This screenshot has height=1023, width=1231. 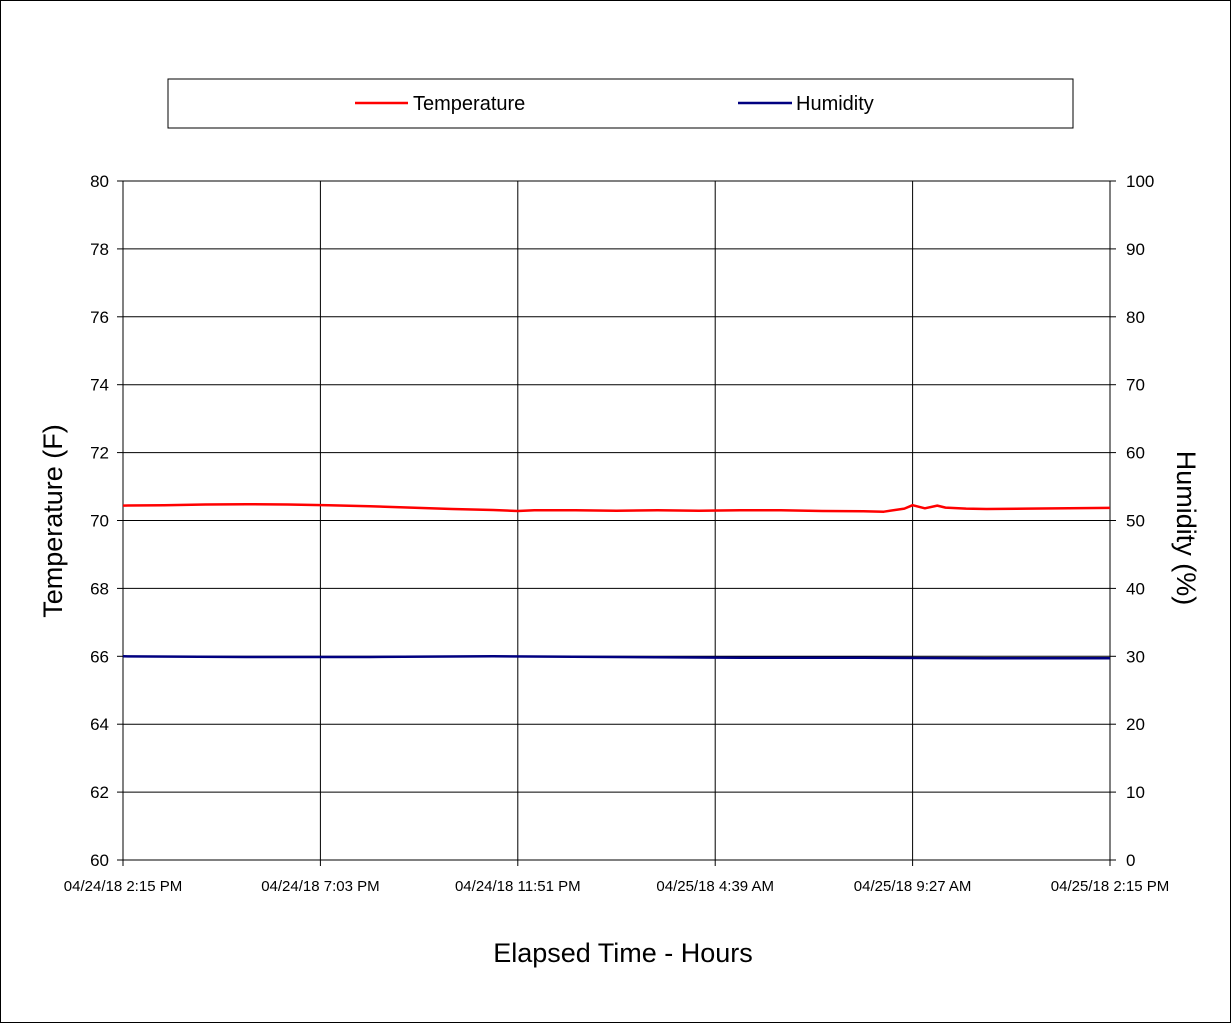 What do you see at coordinates (99, 860) in the screenshot?
I see `y-tick-label-left: 60` at bounding box center [99, 860].